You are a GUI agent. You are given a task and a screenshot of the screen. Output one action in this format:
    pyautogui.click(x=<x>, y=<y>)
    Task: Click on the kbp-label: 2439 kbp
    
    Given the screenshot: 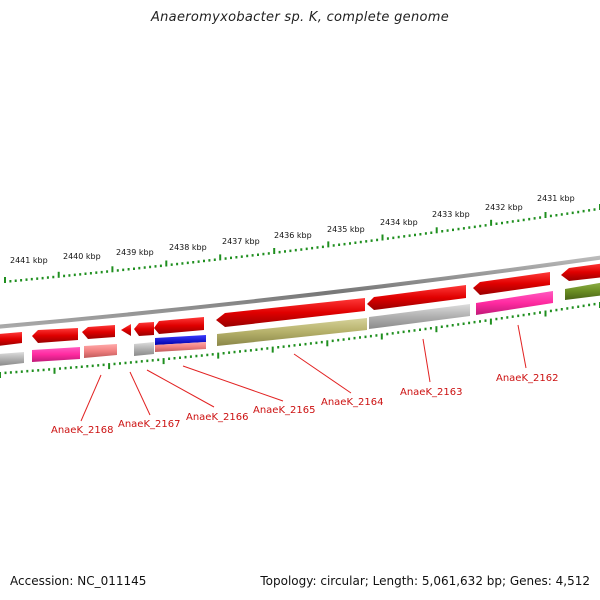 What is the action you would take?
    pyautogui.click(x=135, y=252)
    